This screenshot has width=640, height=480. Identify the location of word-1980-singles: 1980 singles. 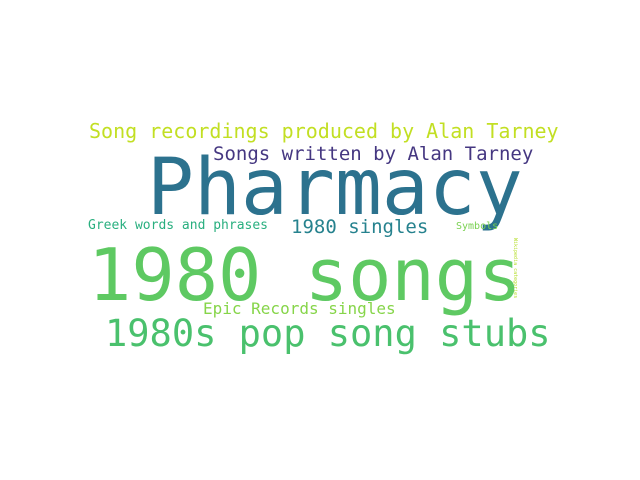
(360, 227).